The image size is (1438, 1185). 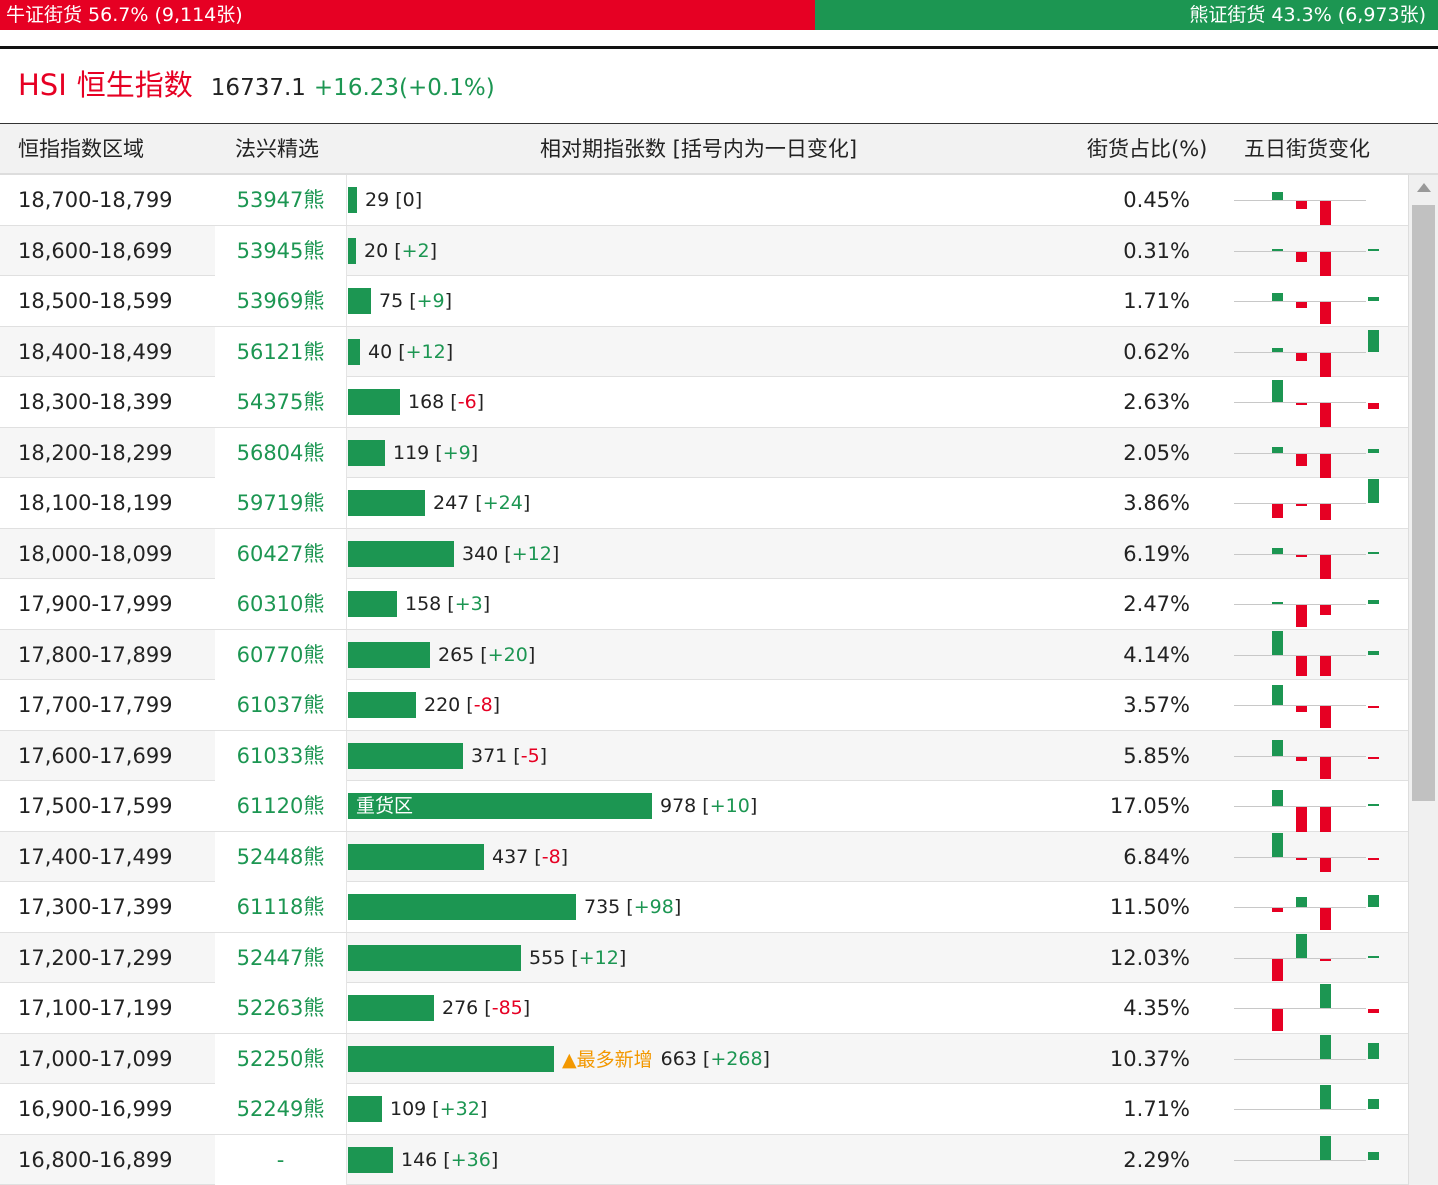 I want to click on pick-warrant-link: 52250熊, so click(x=281, y=1058).